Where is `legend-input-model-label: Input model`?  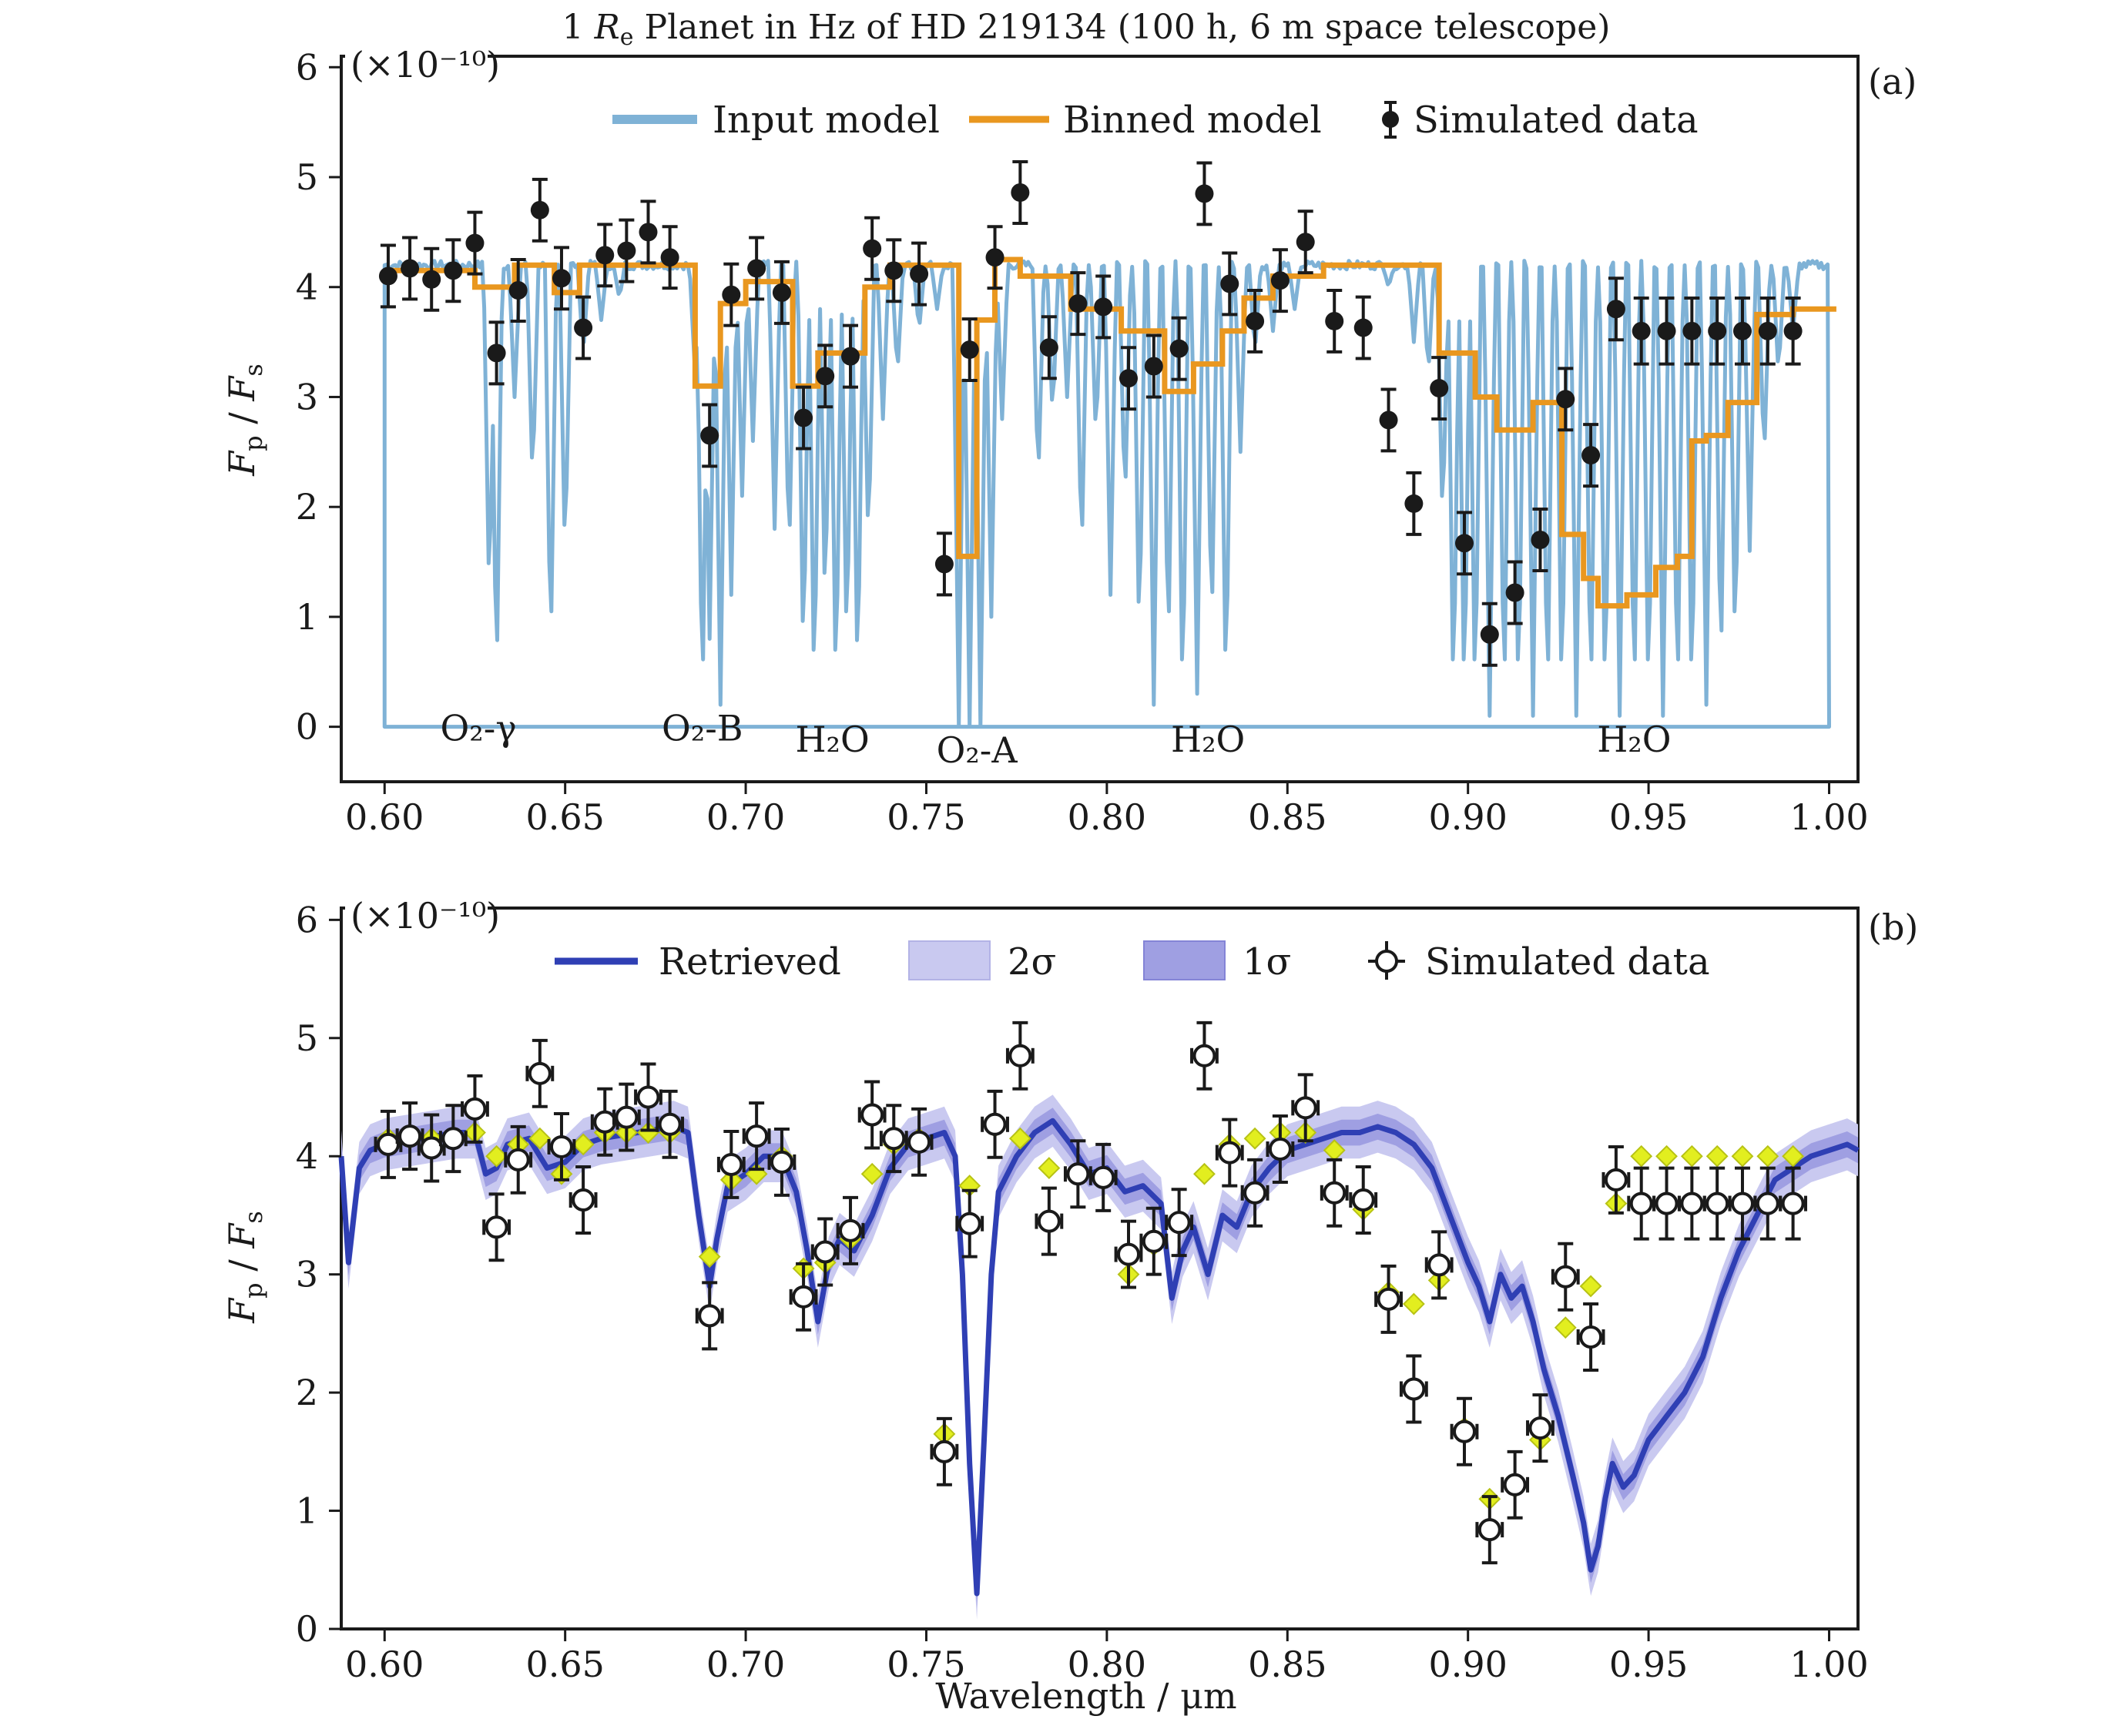
legend-input-model-label: Input model is located at coordinates (826, 120).